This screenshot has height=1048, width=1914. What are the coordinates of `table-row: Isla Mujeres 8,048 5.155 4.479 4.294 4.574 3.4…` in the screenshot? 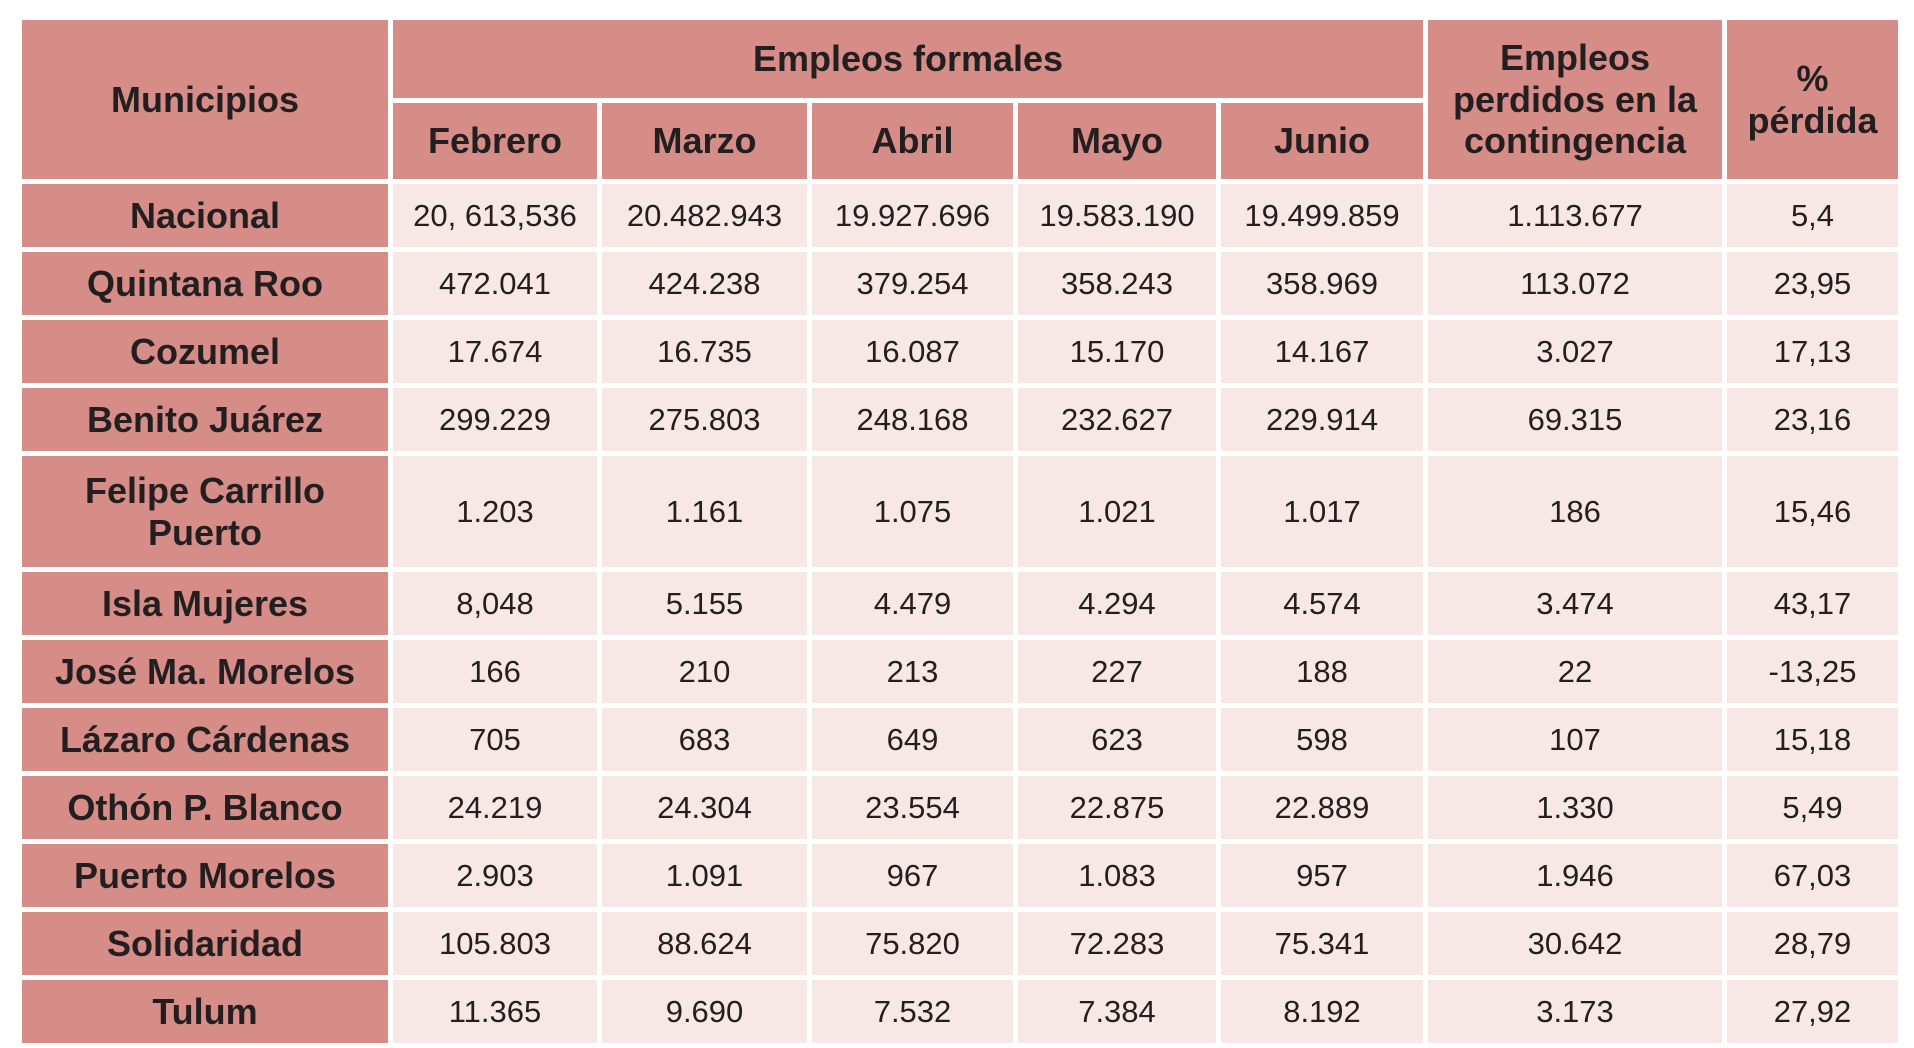 It's located at (960, 603).